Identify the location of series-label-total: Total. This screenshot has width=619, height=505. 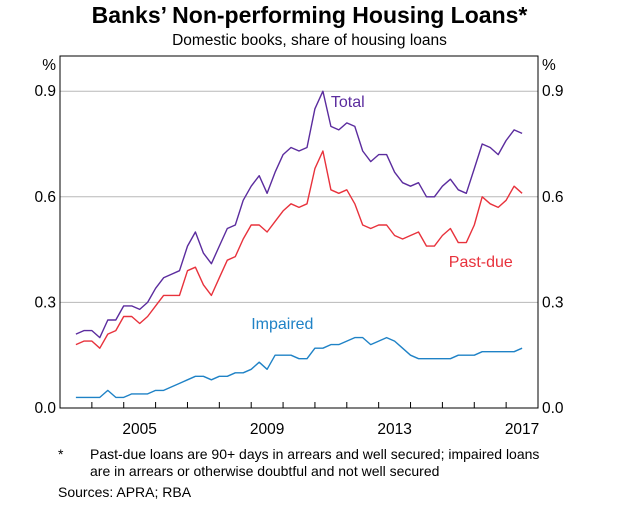
(348, 102).